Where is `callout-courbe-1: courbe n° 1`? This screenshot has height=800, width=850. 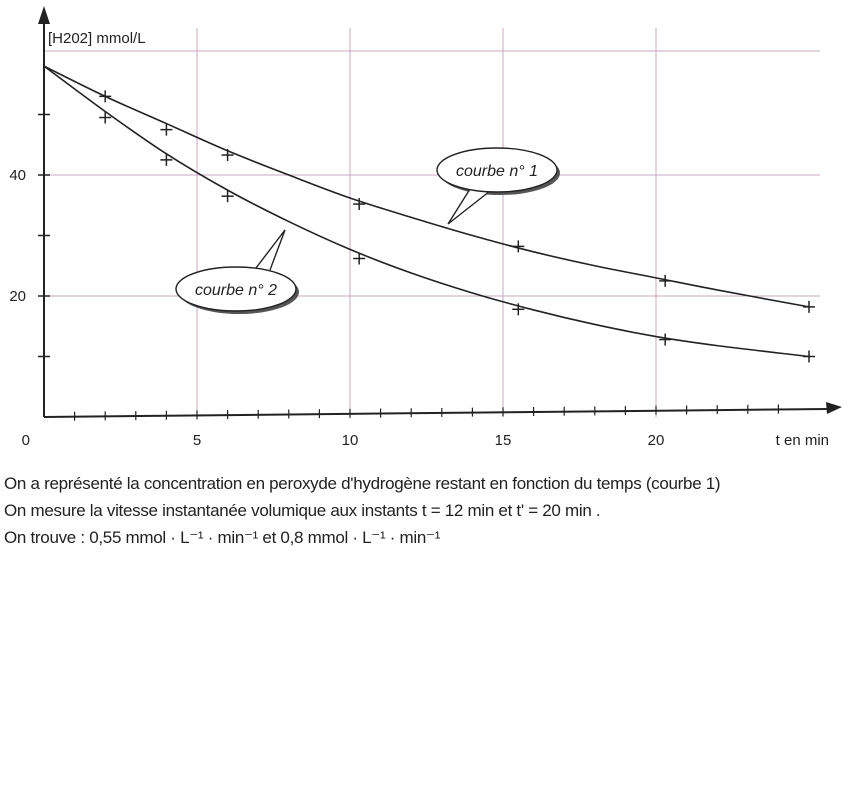
callout-courbe-1: courbe n° 1 is located at coordinates (498, 186).